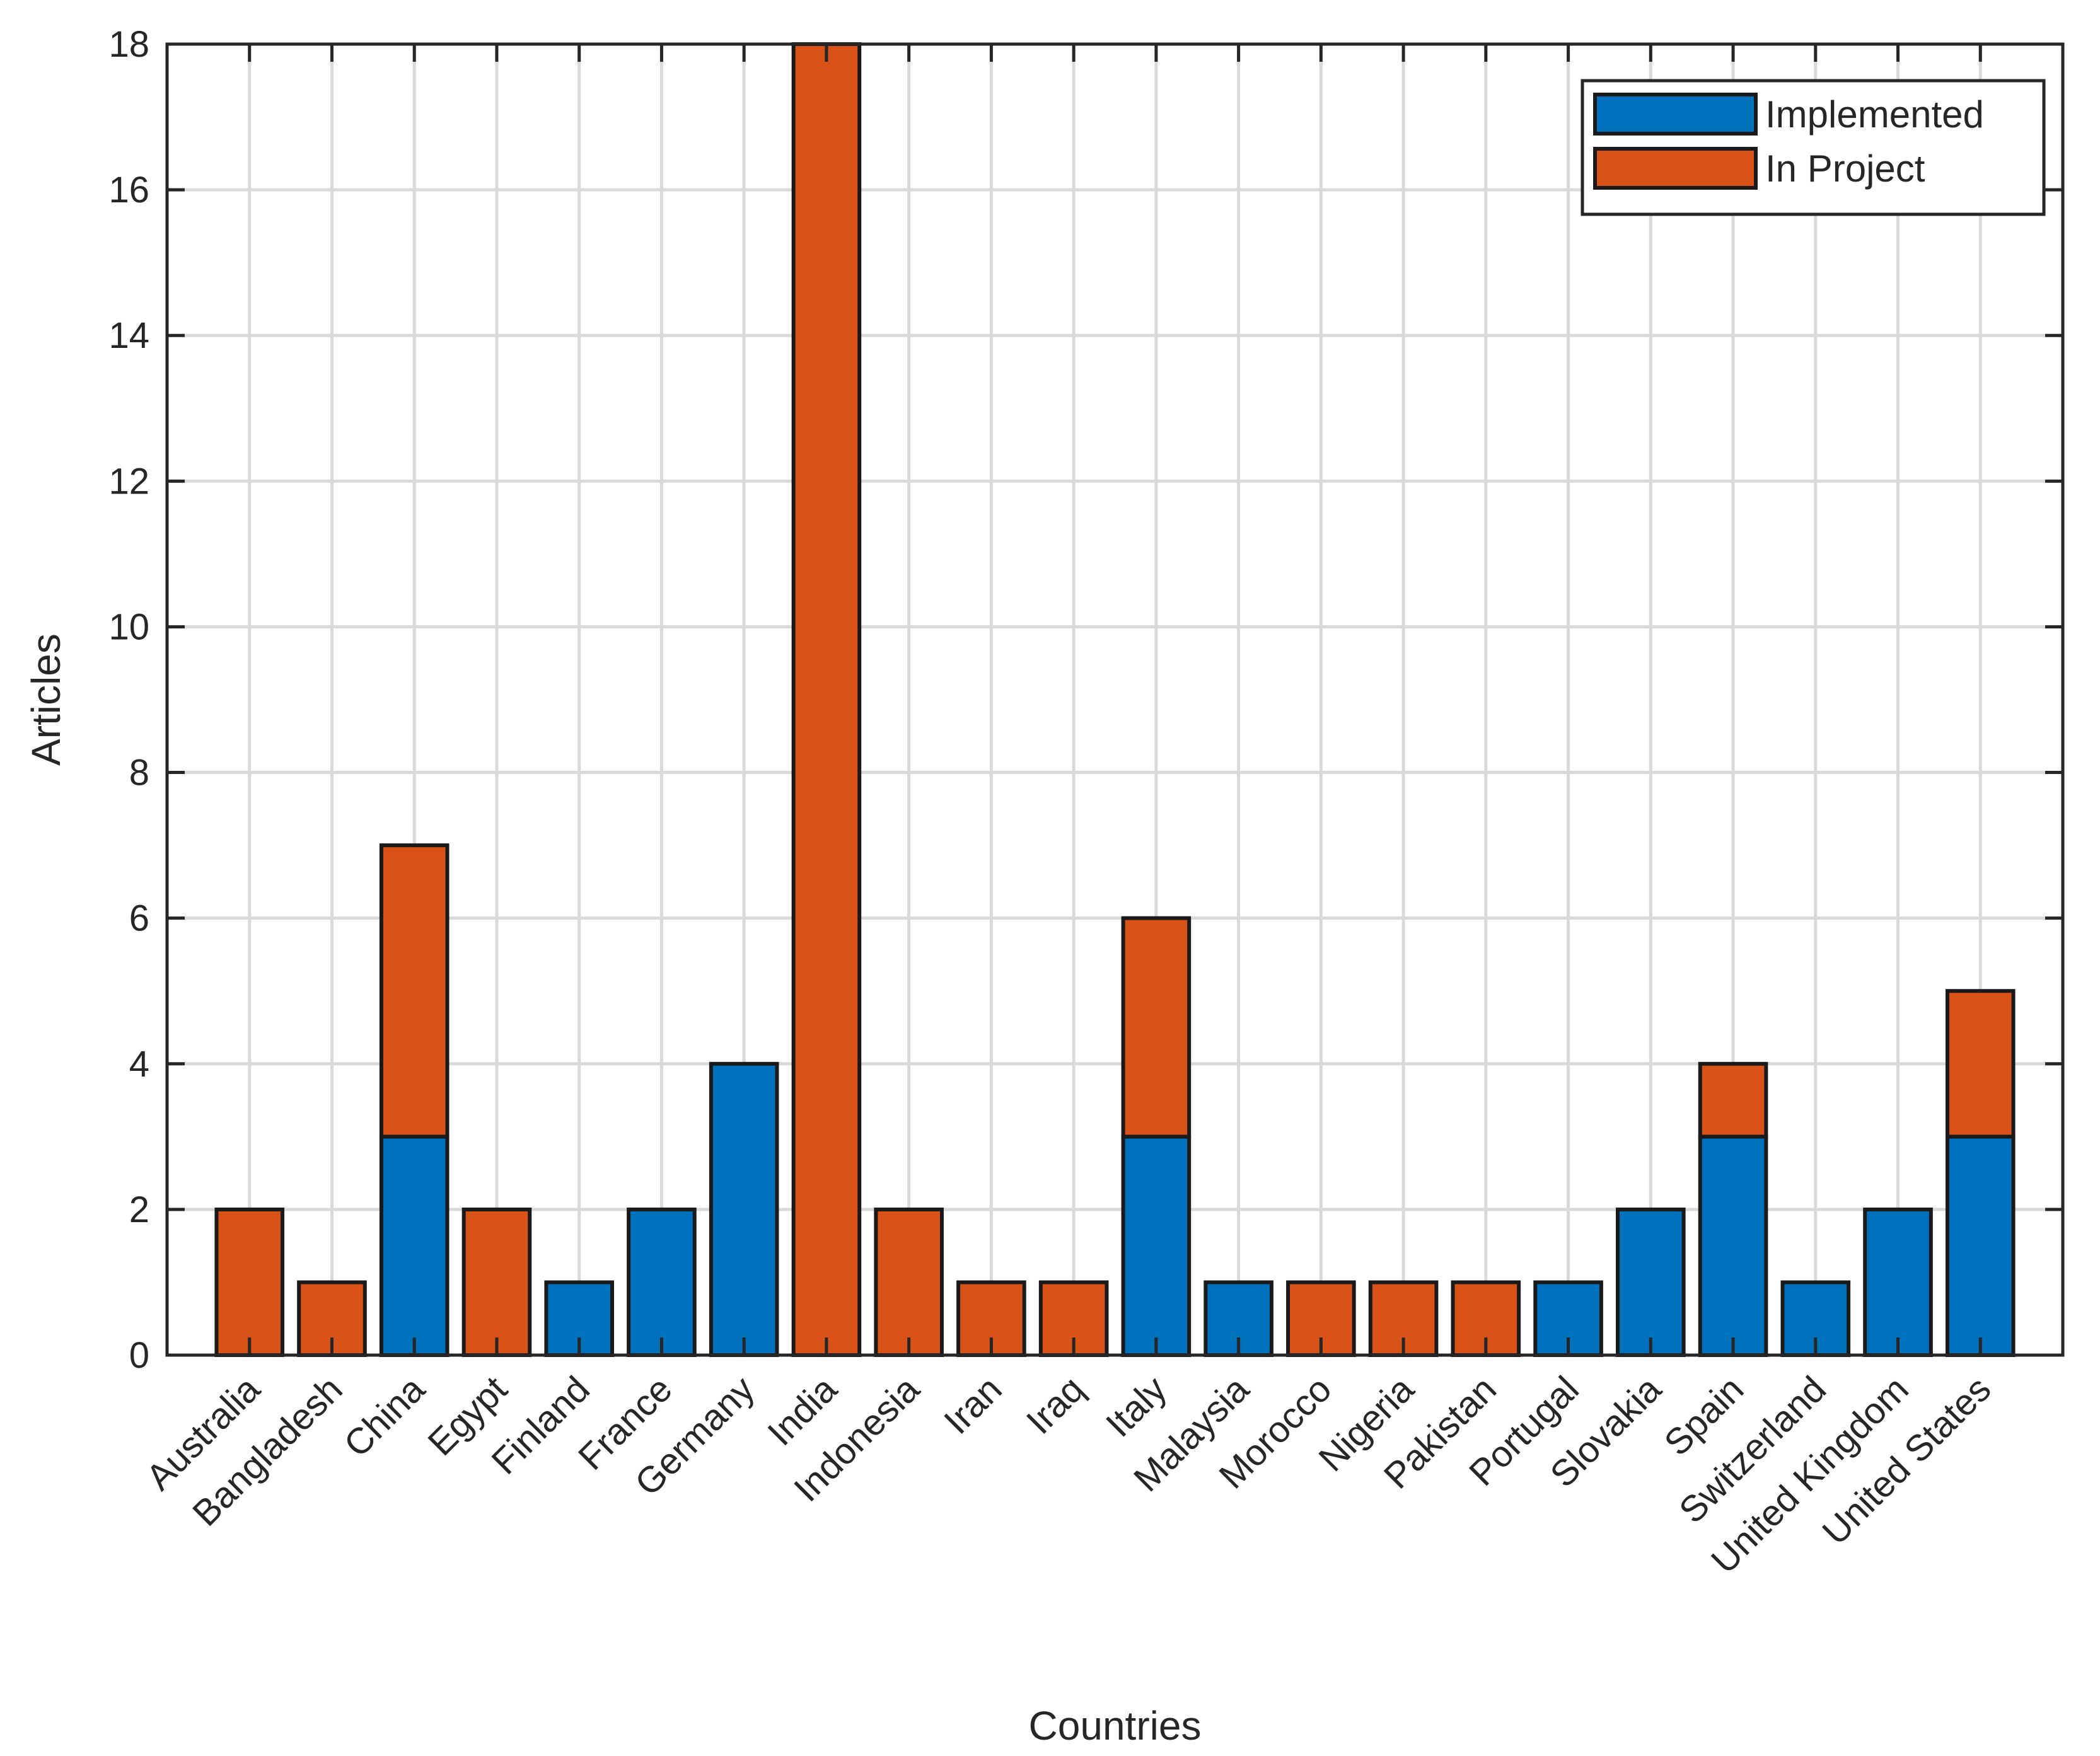 The image size is (2100, 1756). I want to click on bar-slovakia-implemented, so click(1651, 1282).